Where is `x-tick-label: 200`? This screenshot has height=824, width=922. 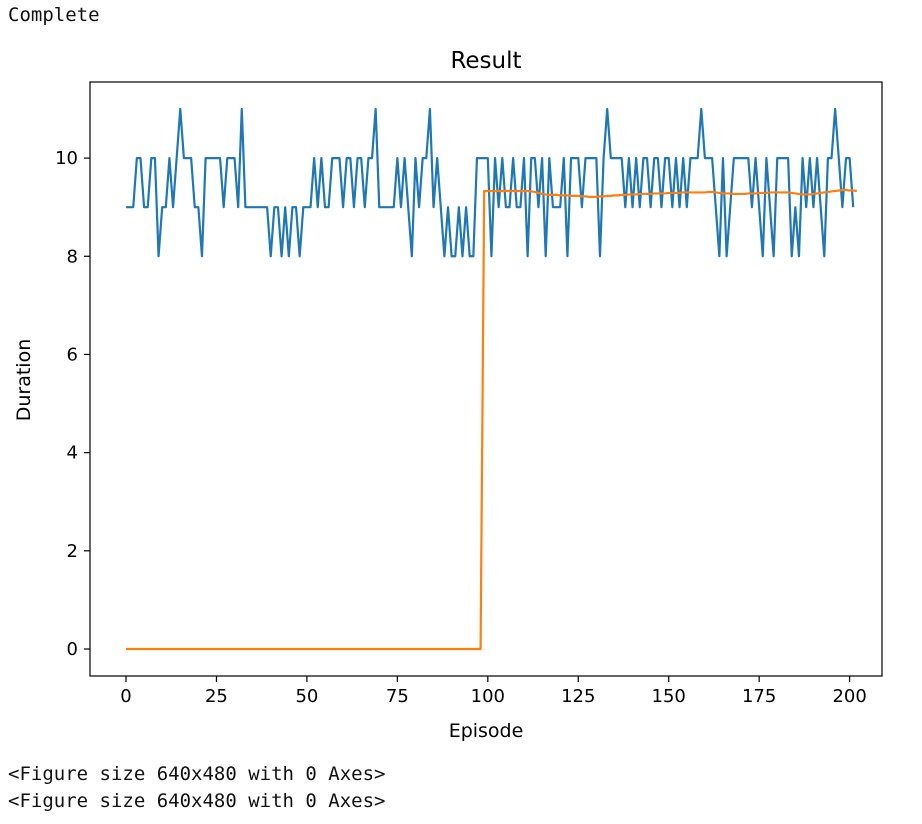
x-tick-label: 200 is located at coordinates (849, 696).